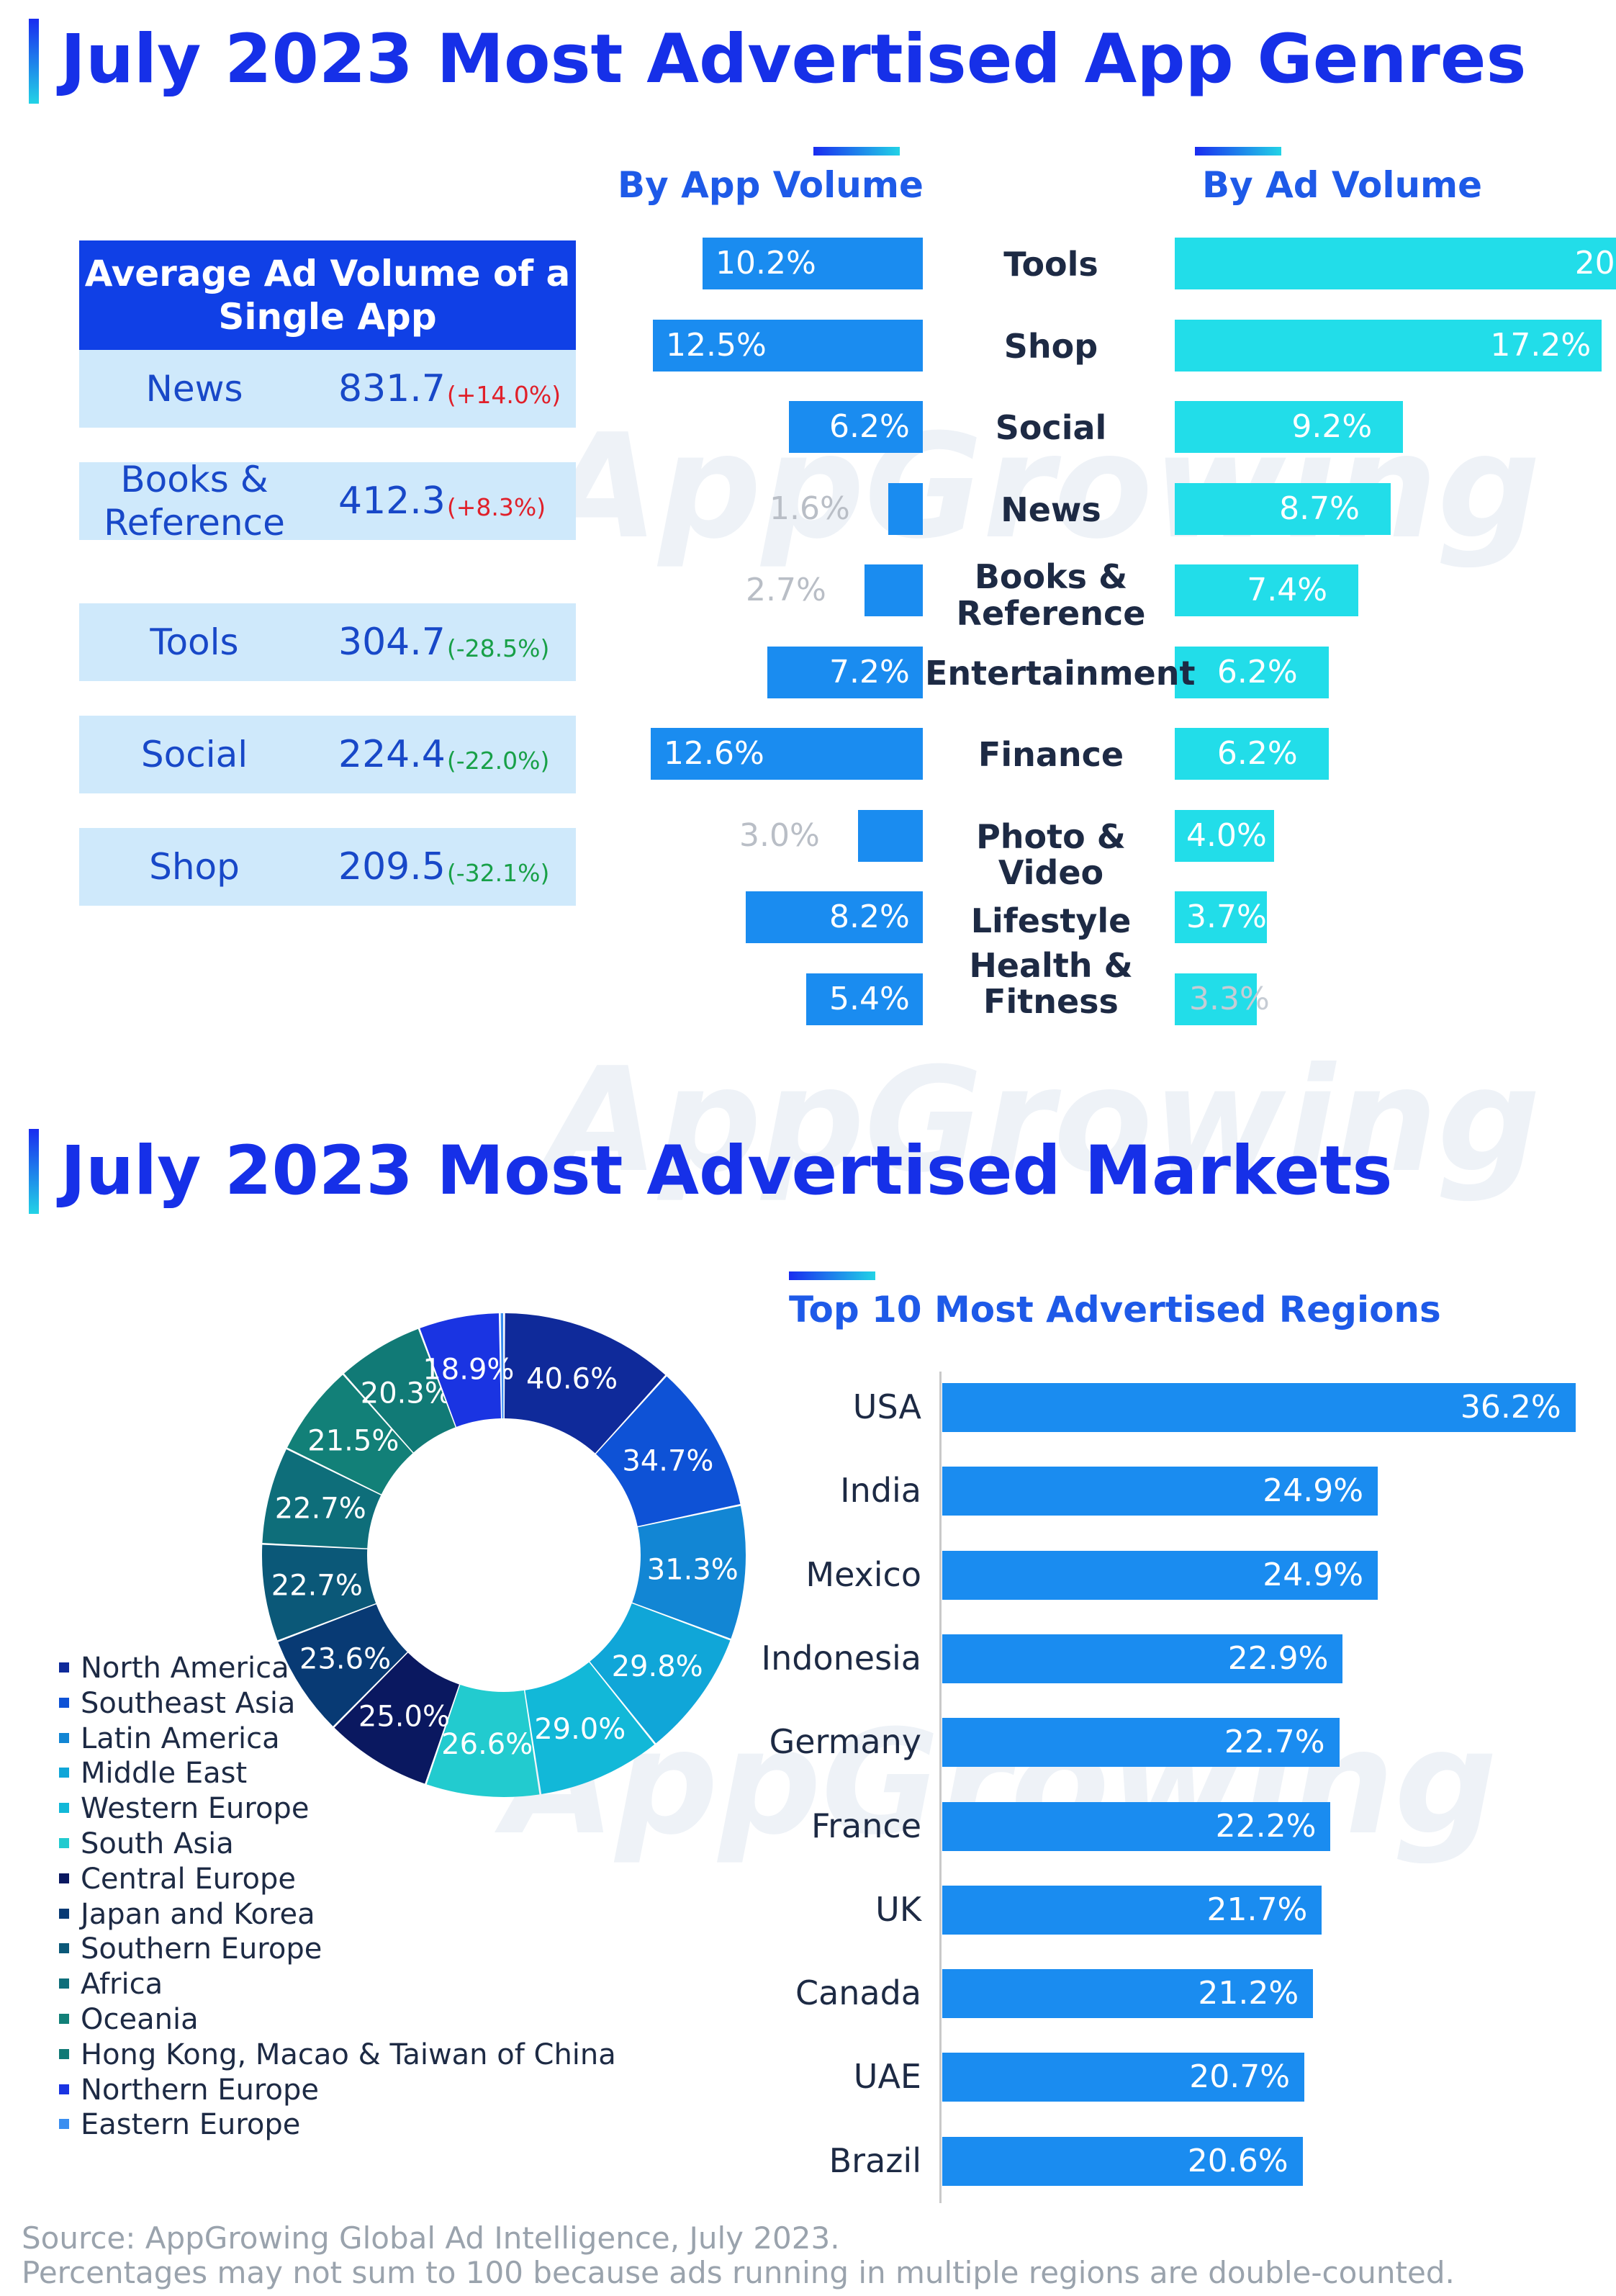 The width and height of the screenshot is (1616, 2296). Describe the element at coordinates (1510, 1408) in the screenshot. I see `region-value: 36.2%` at that location.